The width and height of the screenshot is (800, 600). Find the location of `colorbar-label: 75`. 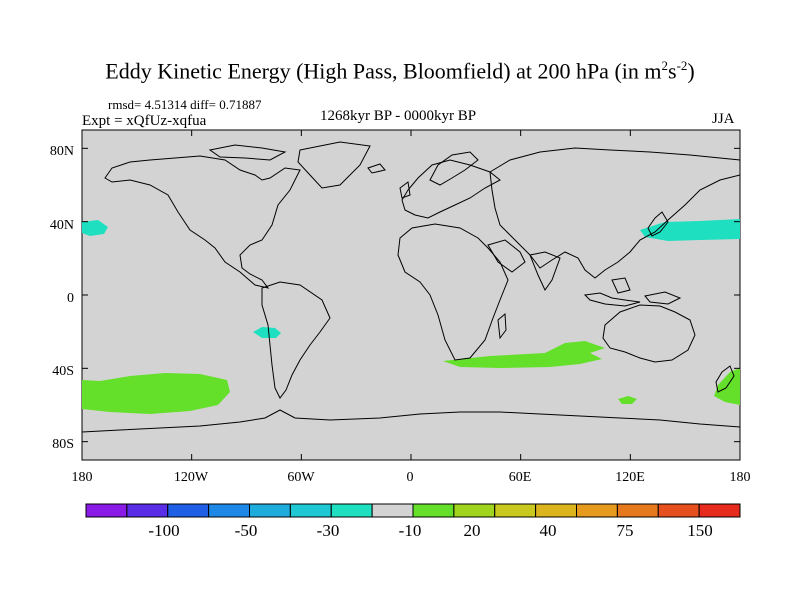

colorbar-label: 75 is located at coordinates (625, 530).